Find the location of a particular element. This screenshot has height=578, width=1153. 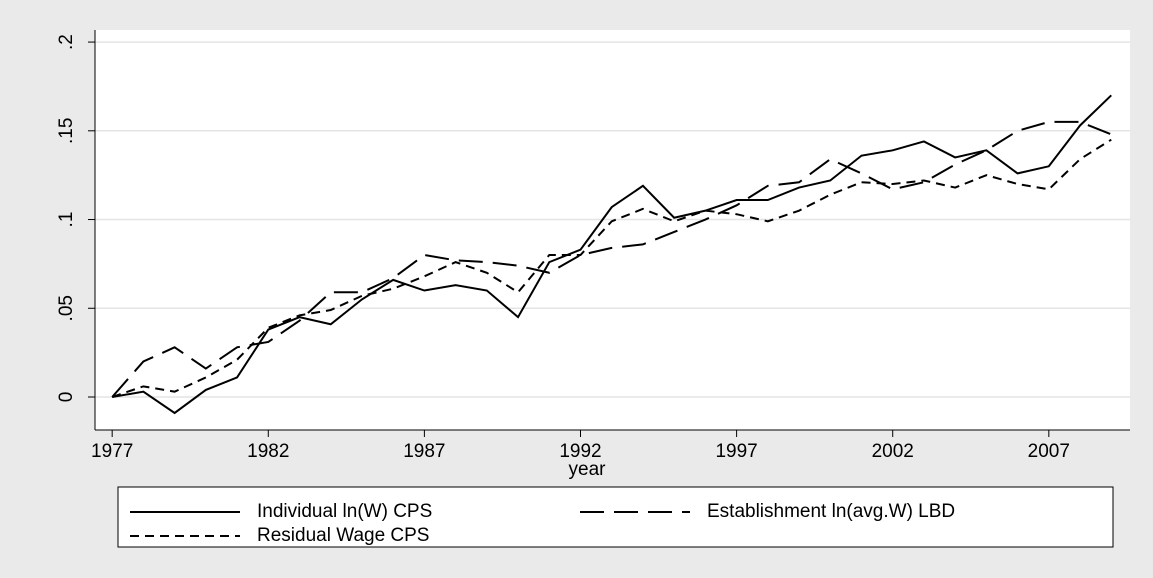

x-axis-label: year is located at coordinates (588, 469).